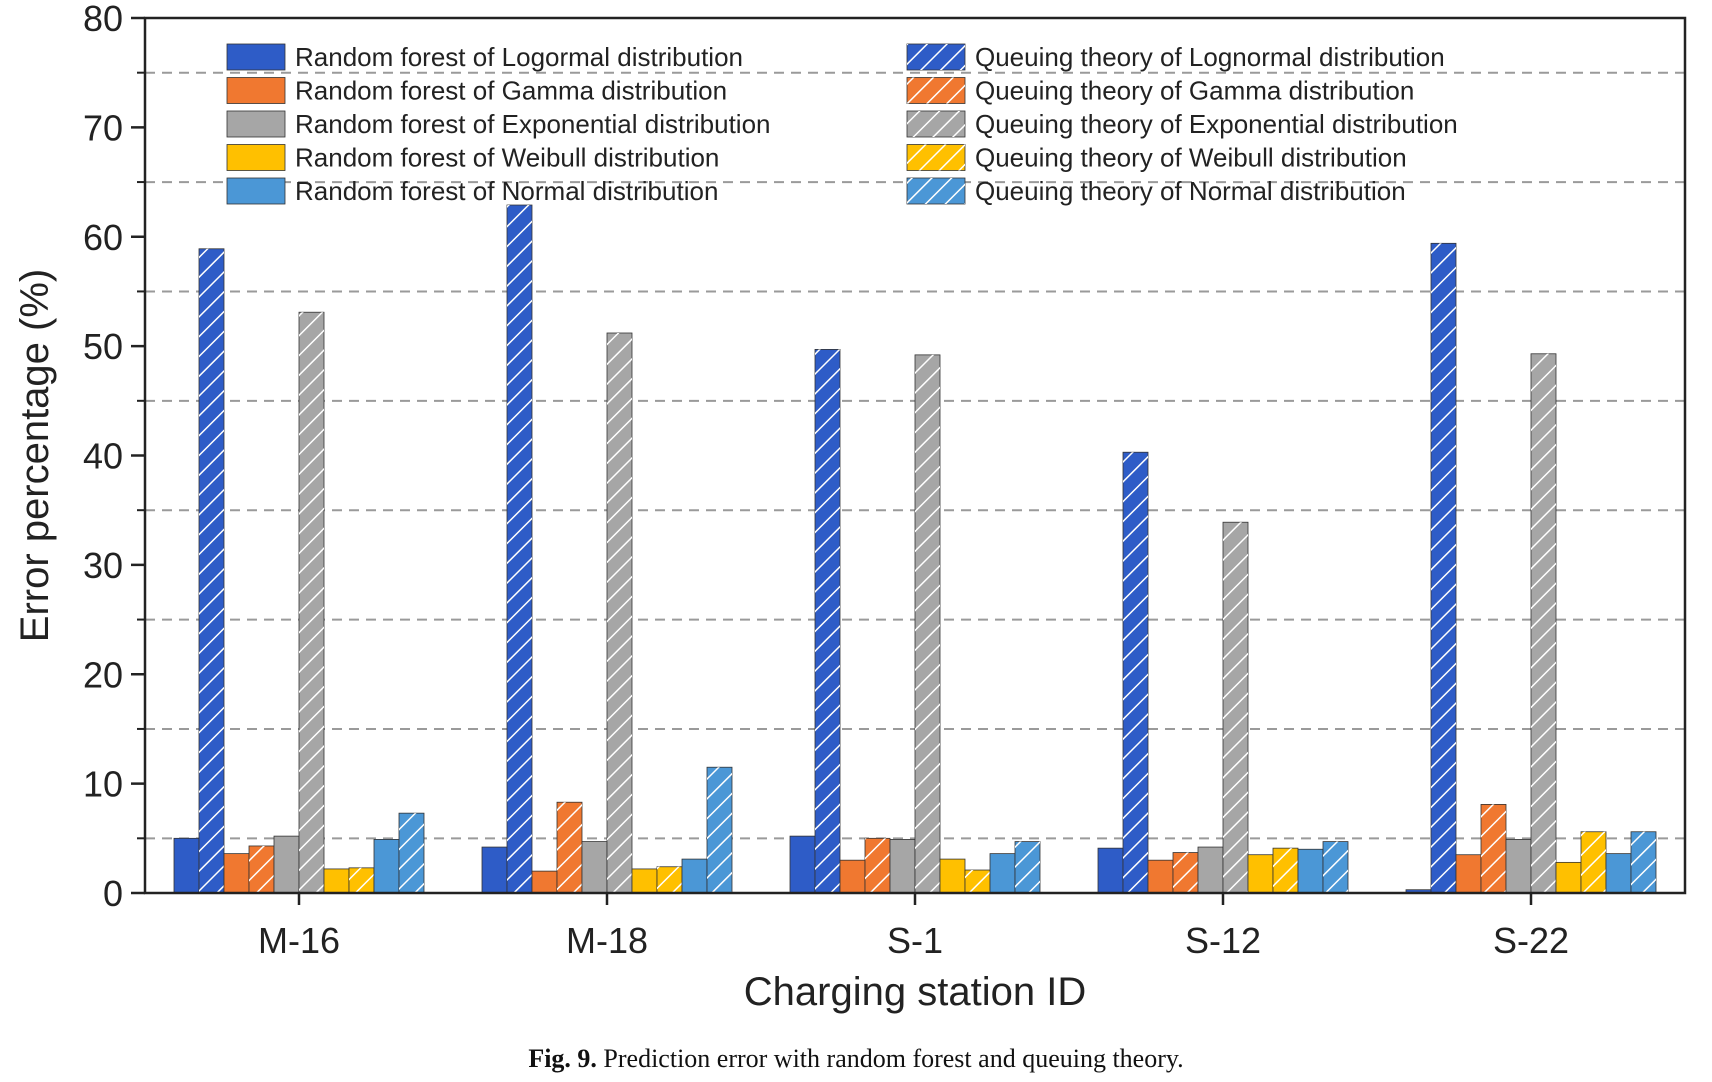 The height and width of the screenshot is (1082, 1712). I want to click on x-tick-label: M-16, so click(299, 940).